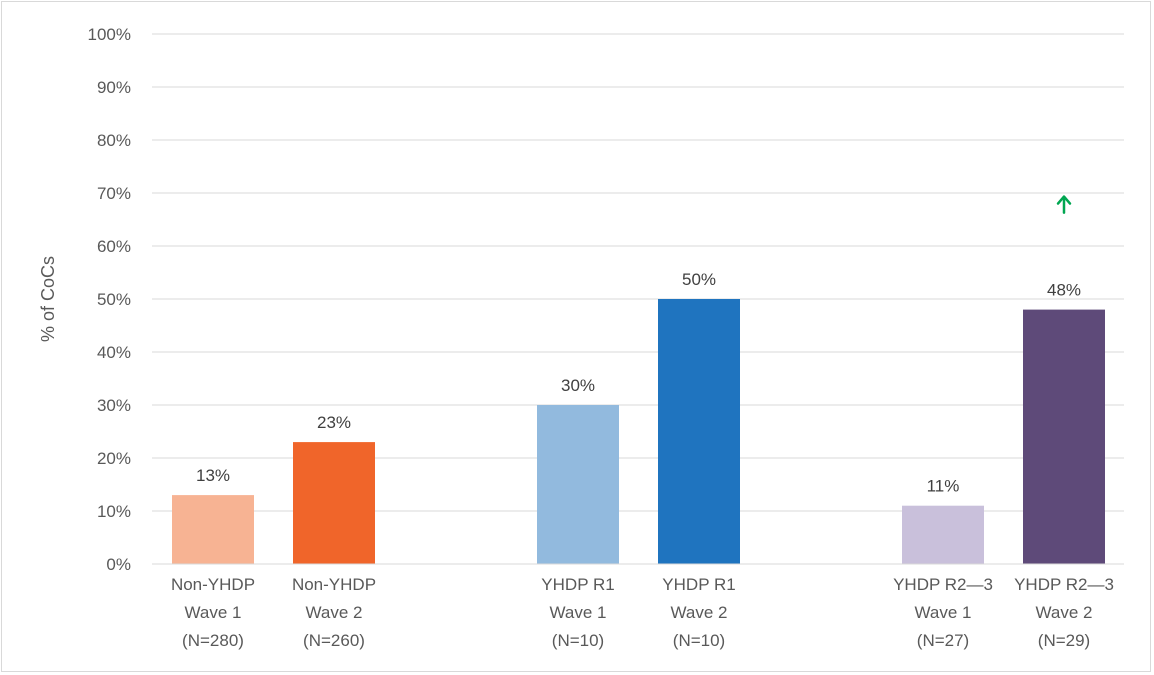 This screenshot has height=675, width=1154. What do you see at coordinates (48, 299) in the screenshot?
I see `y-axis-title: % of CoCs` at bounding box center [48, 299].